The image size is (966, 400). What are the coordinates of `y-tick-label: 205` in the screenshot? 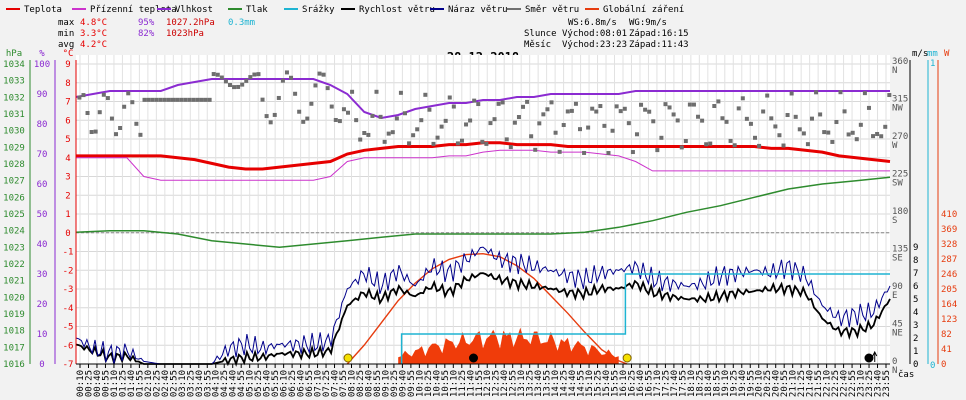 It's located at (949, 290).